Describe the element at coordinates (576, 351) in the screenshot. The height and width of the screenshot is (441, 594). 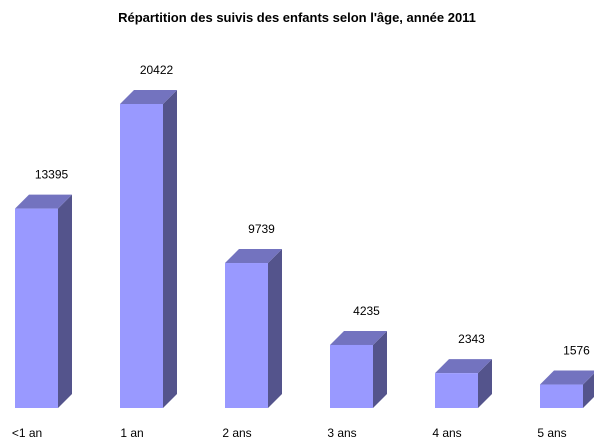
I see `data-label: 1576` at that location.